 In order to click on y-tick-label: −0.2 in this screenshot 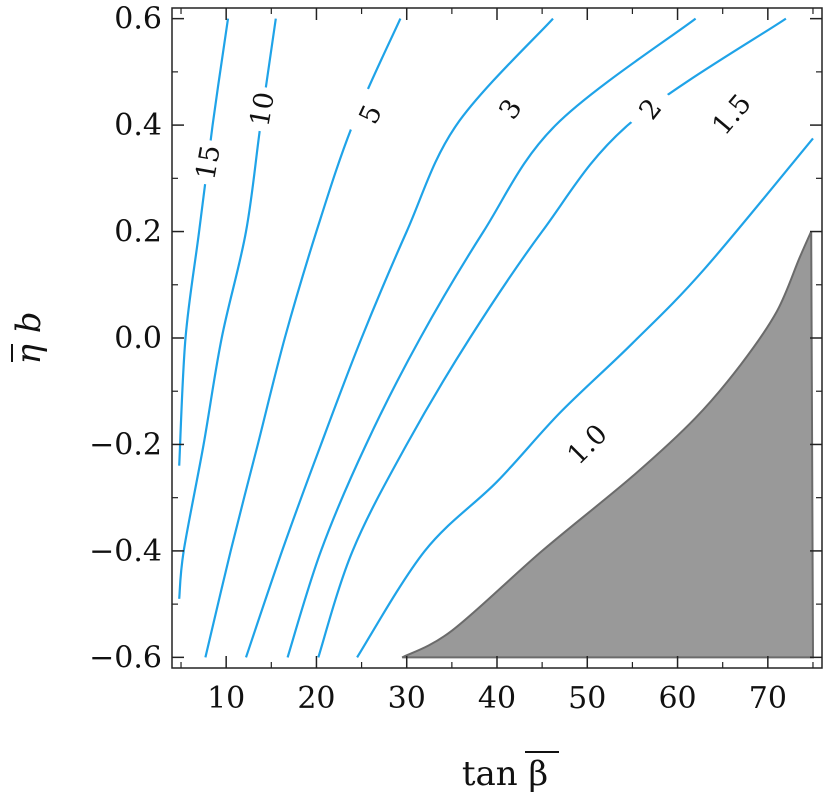, I will do `click(125, 444)`.